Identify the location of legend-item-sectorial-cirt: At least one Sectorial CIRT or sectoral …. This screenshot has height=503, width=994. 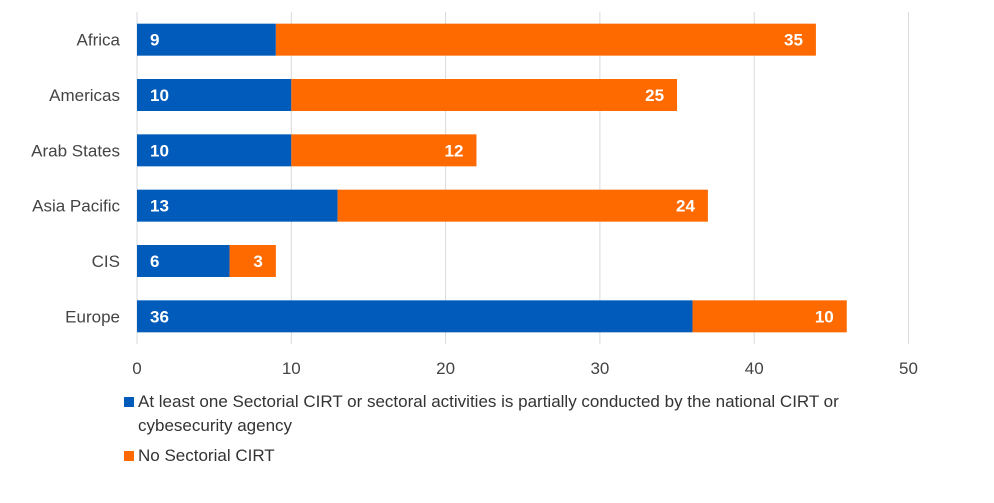
(524, 414).